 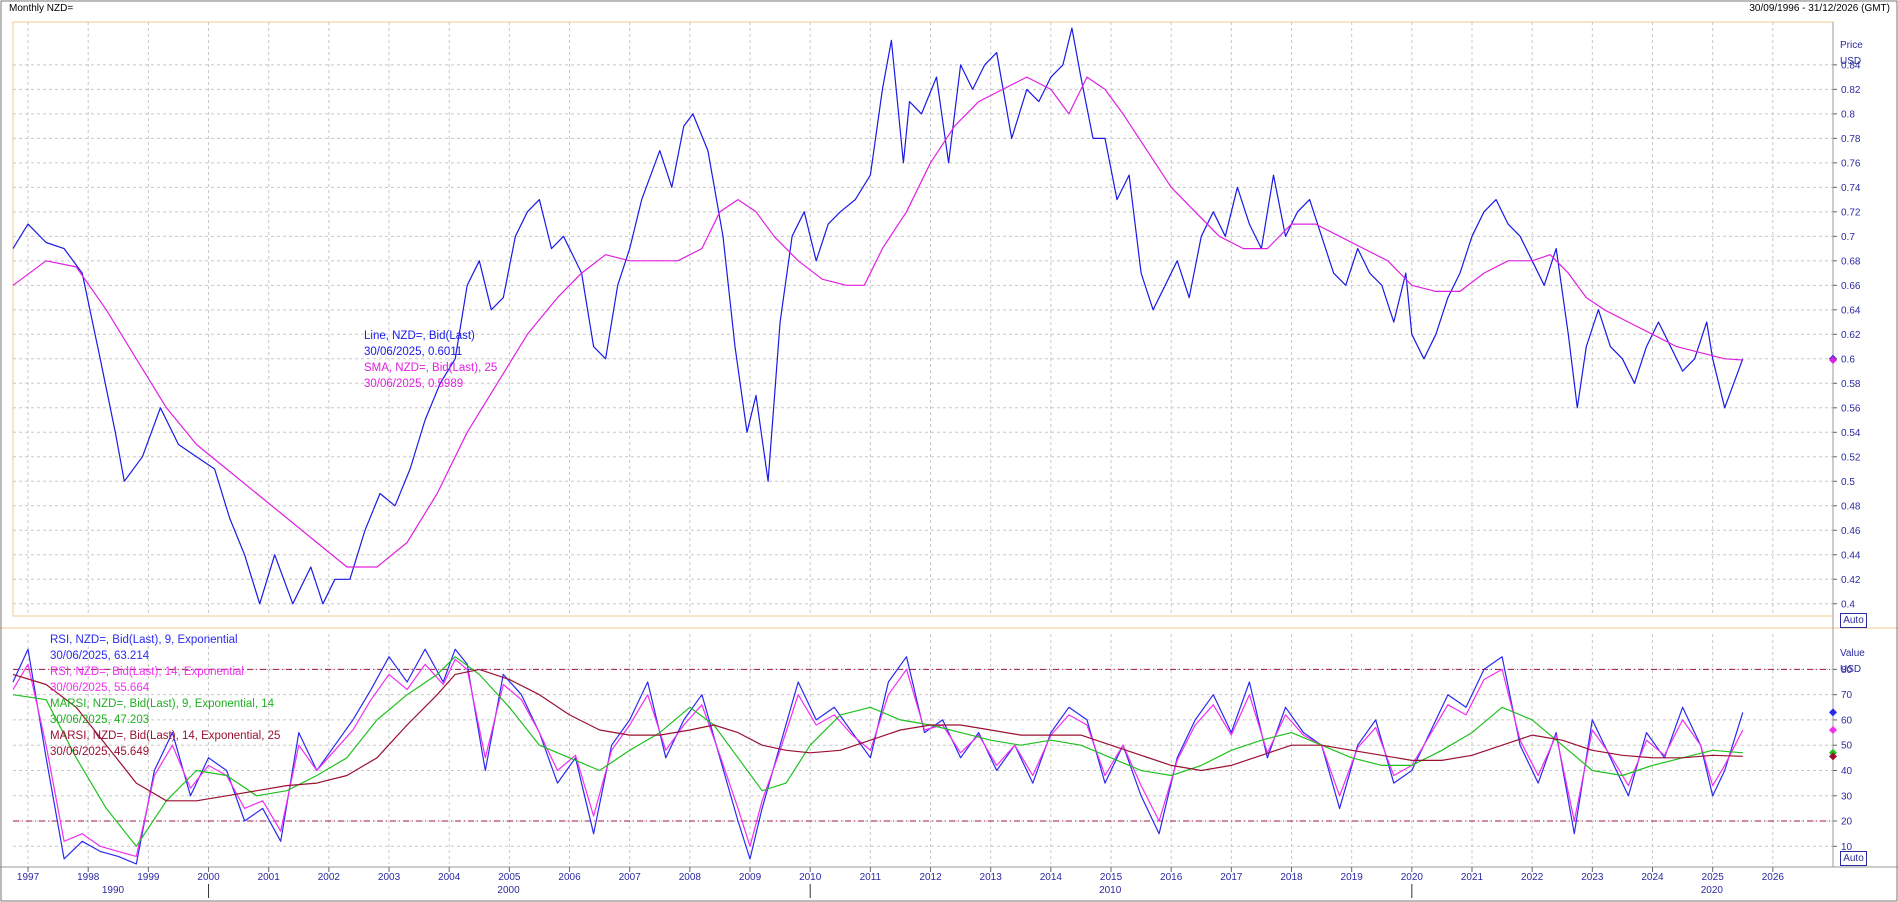 What do you see at coordinates (100, 656) in the screenshot?
I see `legend-rsi9-value: 30/06/2025, 63.214` at bounding box center [100, 656].